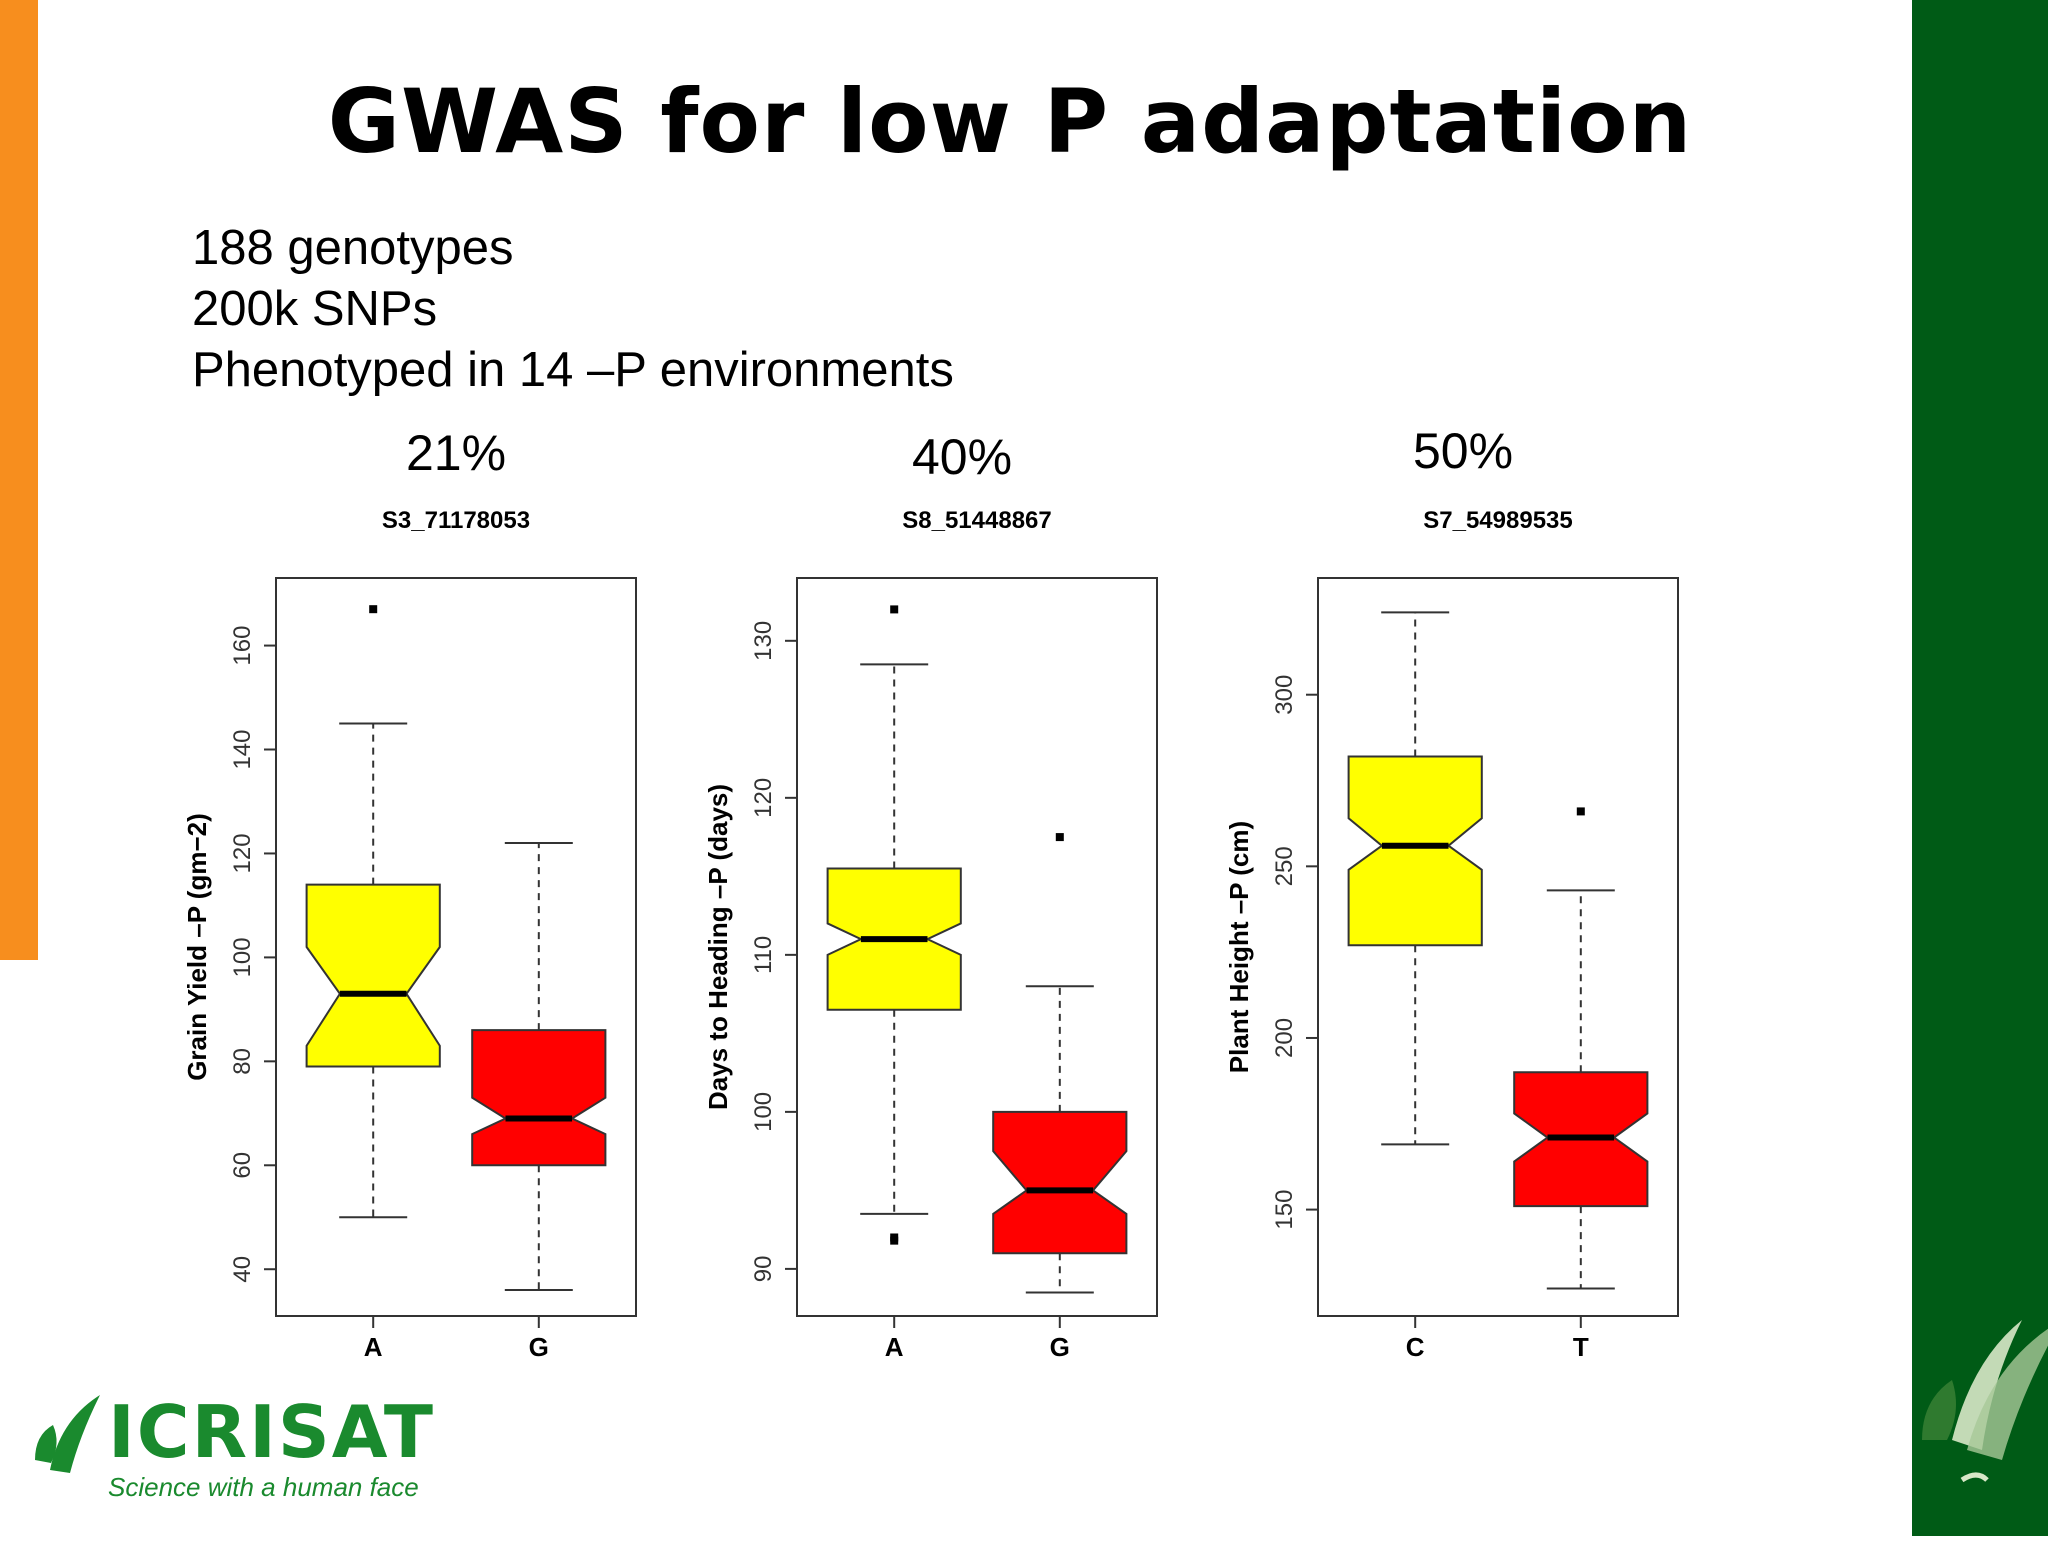 This screenshot has width=2048, height=1541. What do you see at coordinates (1284, 695) in the screenshot?
I see `y-tick-label: 300` at bounding box center [1284, 695].